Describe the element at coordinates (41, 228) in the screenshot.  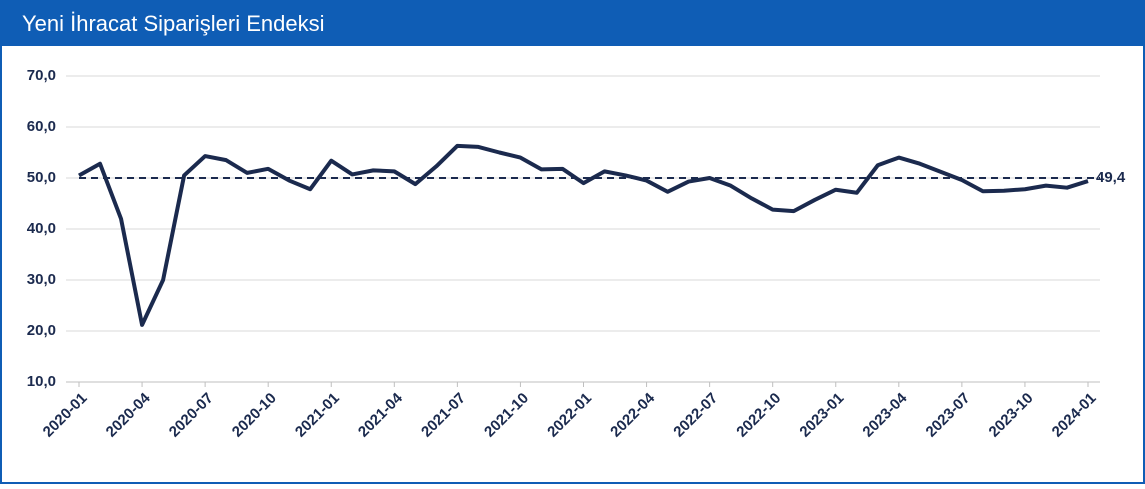
I see `y-tick-label: 40,0` at that location.